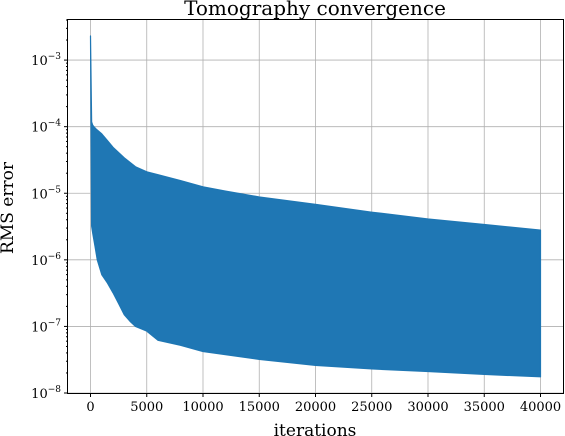  What do you see at coordinates (49, 210) in the screenshot?
I see `y-axis-ticks: 10⁻⁸ 10⁻⁷ 10⁻⁶ 10⁻⁵ 10⁻⁴ 10⁻³` at bounding box center [49, 210].